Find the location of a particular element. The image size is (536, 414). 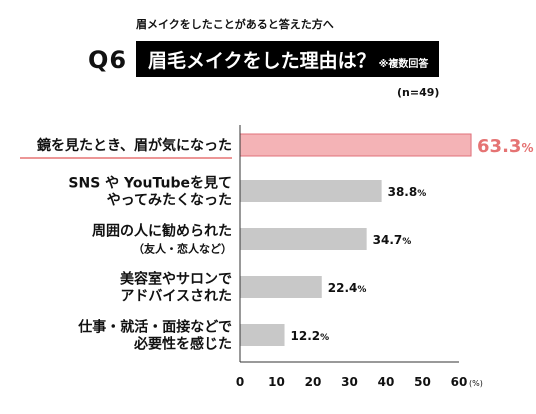

x-tick-label-20: 20 is located at coordinates (313, 382).